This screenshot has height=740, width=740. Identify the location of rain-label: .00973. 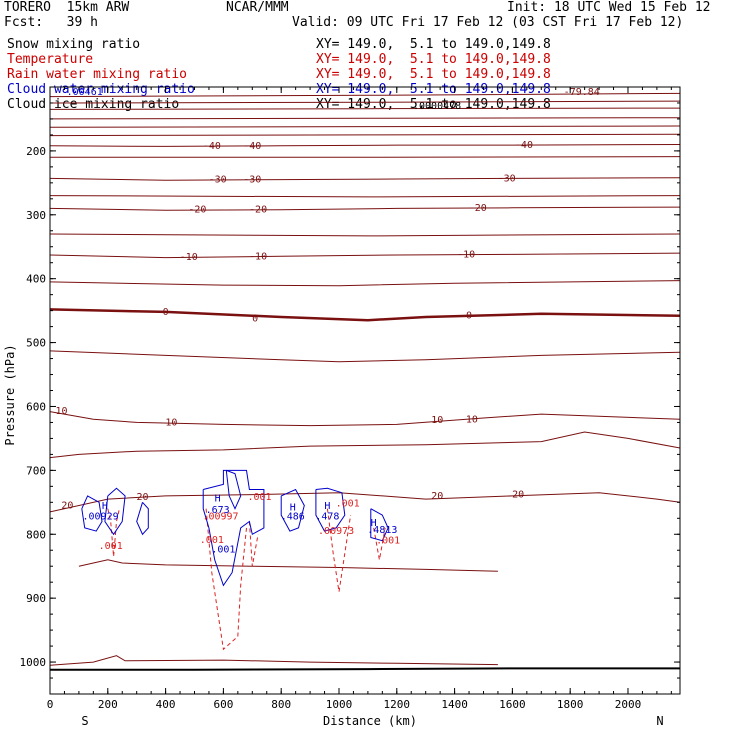
(336, 531).